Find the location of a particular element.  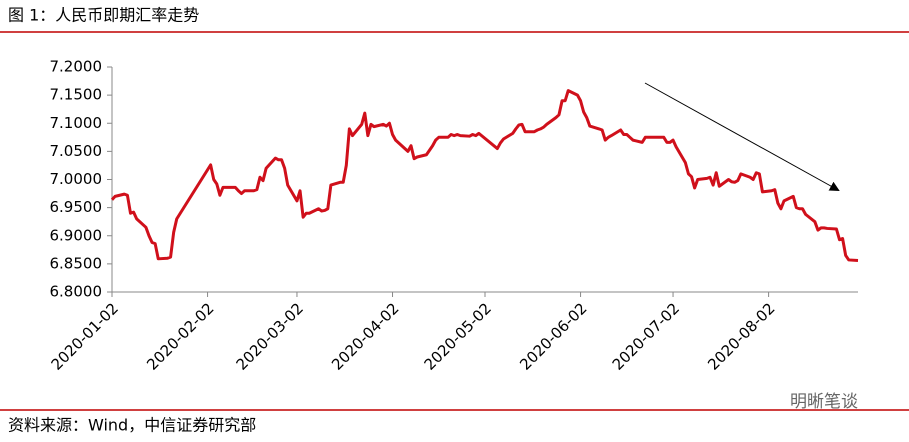

y-tick-label: 6.9500 is located at coordinates (76, 207).